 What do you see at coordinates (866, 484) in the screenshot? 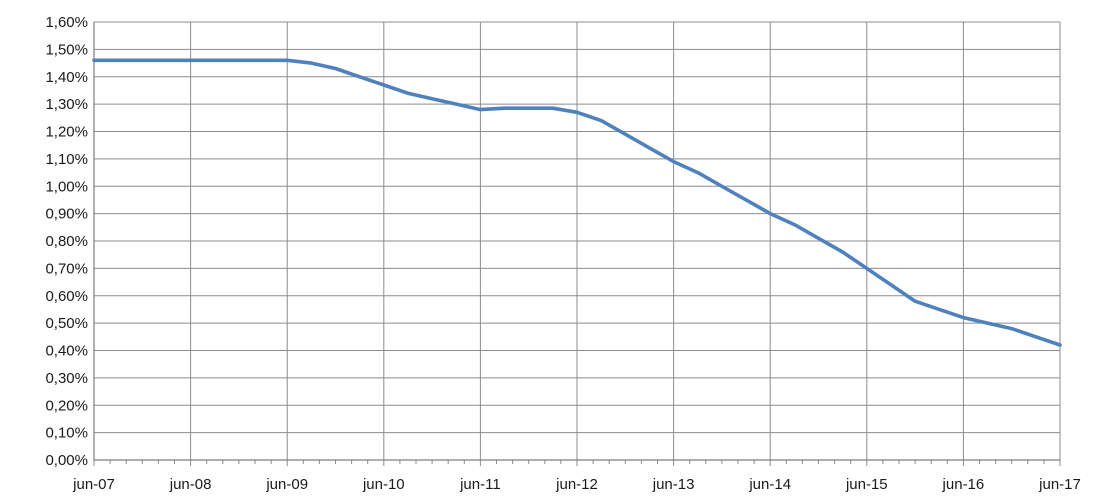
I see `x-tick-label: jun-15` at bounding box center [866, 484].